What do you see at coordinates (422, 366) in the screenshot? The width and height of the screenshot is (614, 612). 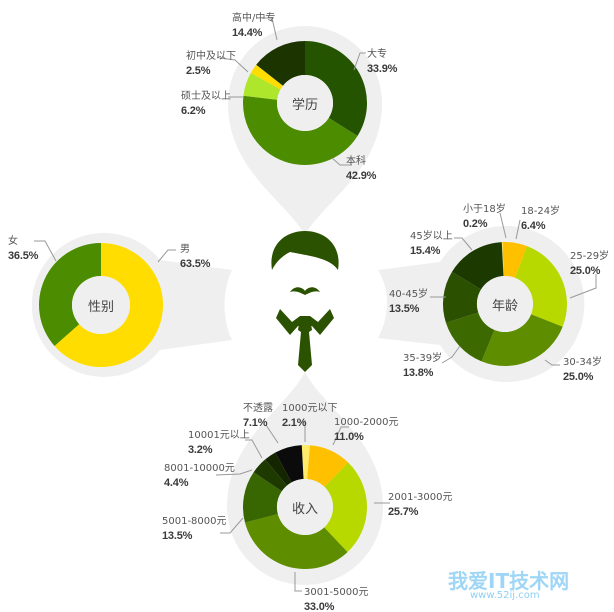 I see `slice-label: 35-39岁 13.8%` at bounding box center [422, 366].